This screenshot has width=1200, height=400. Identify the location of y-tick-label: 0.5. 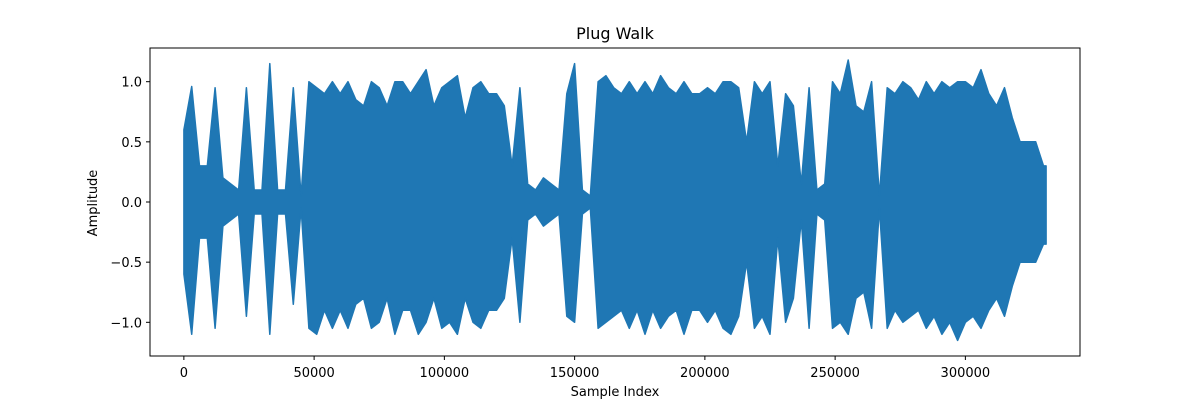
(131, 143).